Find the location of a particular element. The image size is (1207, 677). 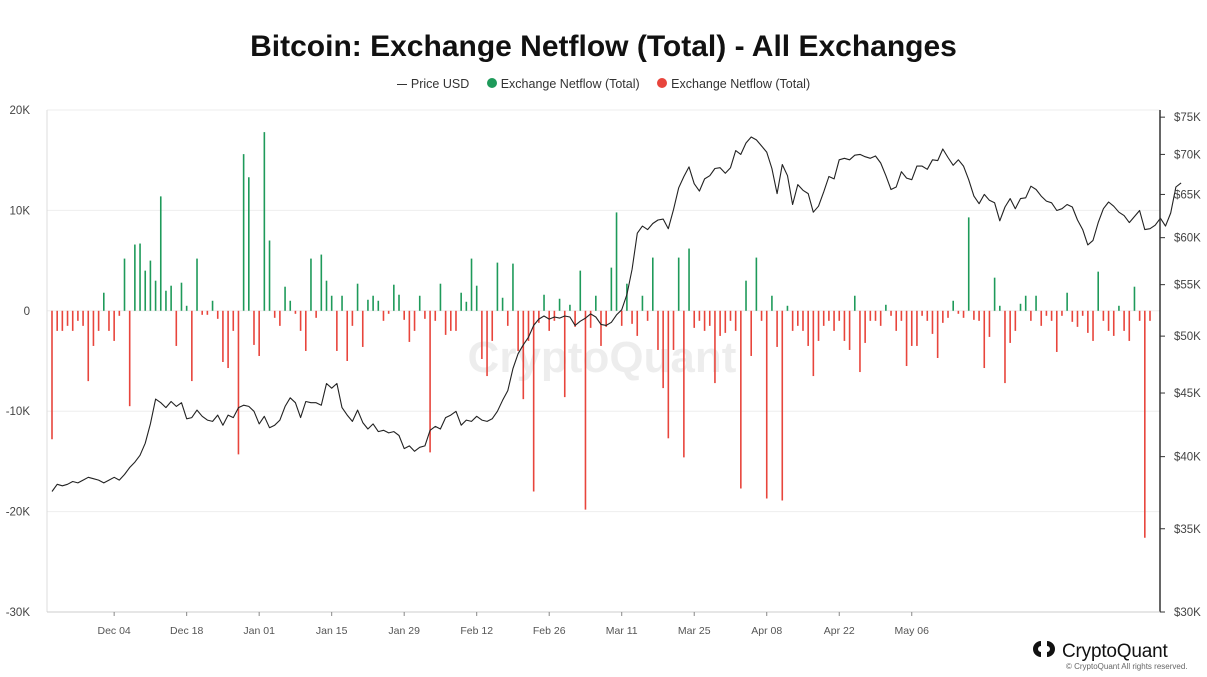

right-tick-label: $65K is located at coordinates (1187, 195).